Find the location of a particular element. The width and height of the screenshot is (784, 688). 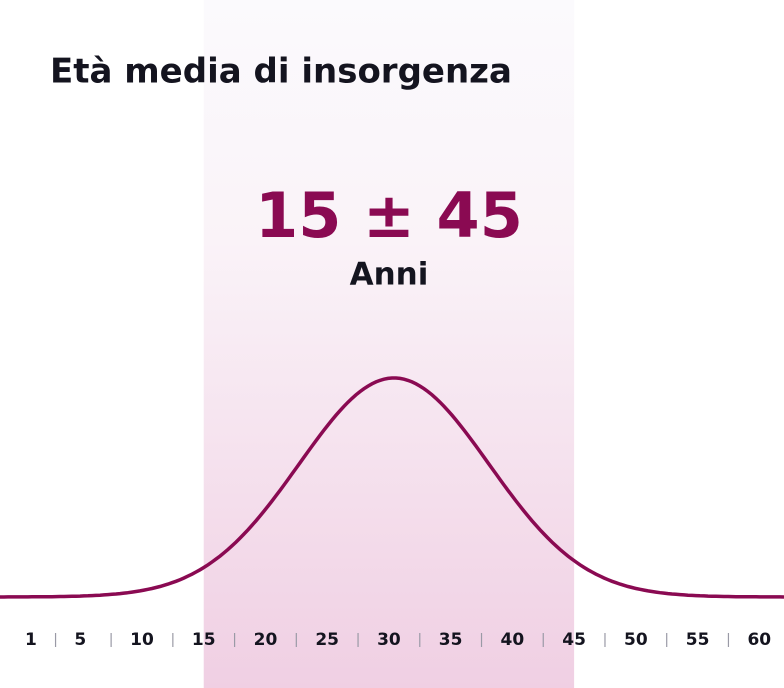

range-label: 15 ± 45 is located at coordinates (389, 215).